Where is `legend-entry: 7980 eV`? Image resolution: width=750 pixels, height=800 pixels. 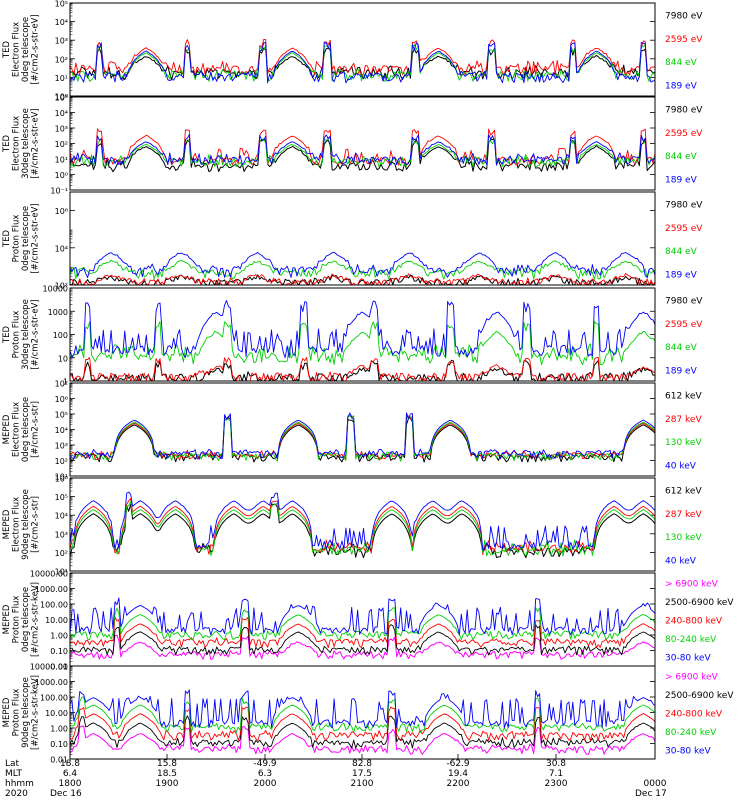 legend-entry: 7980 eV is located at coordinates (684, 302).